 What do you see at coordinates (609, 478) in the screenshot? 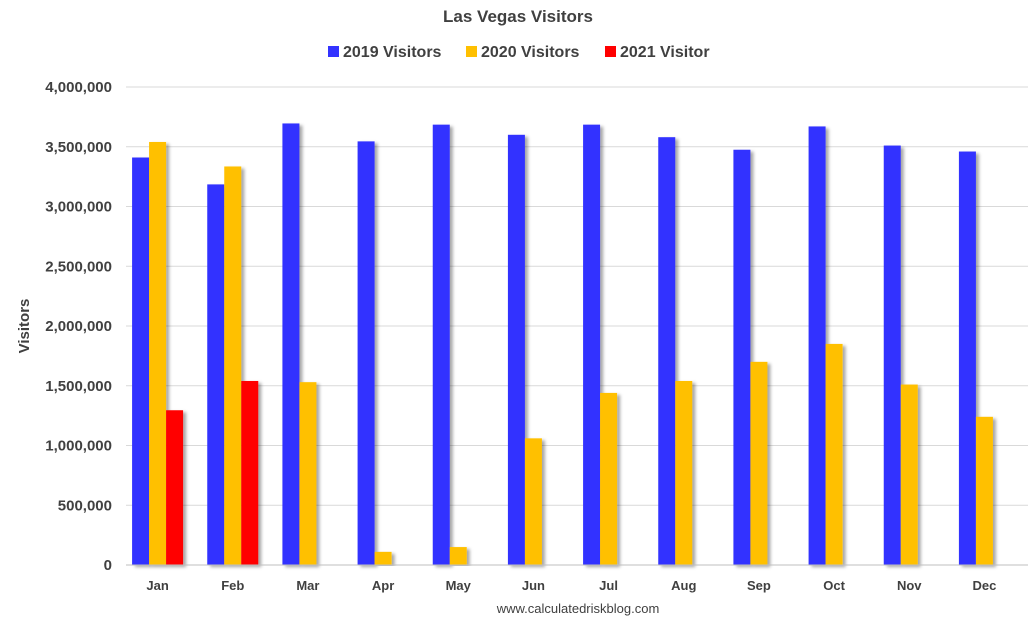
I see `bar-2020-visitors-jul` at bounding box center [609, 478].